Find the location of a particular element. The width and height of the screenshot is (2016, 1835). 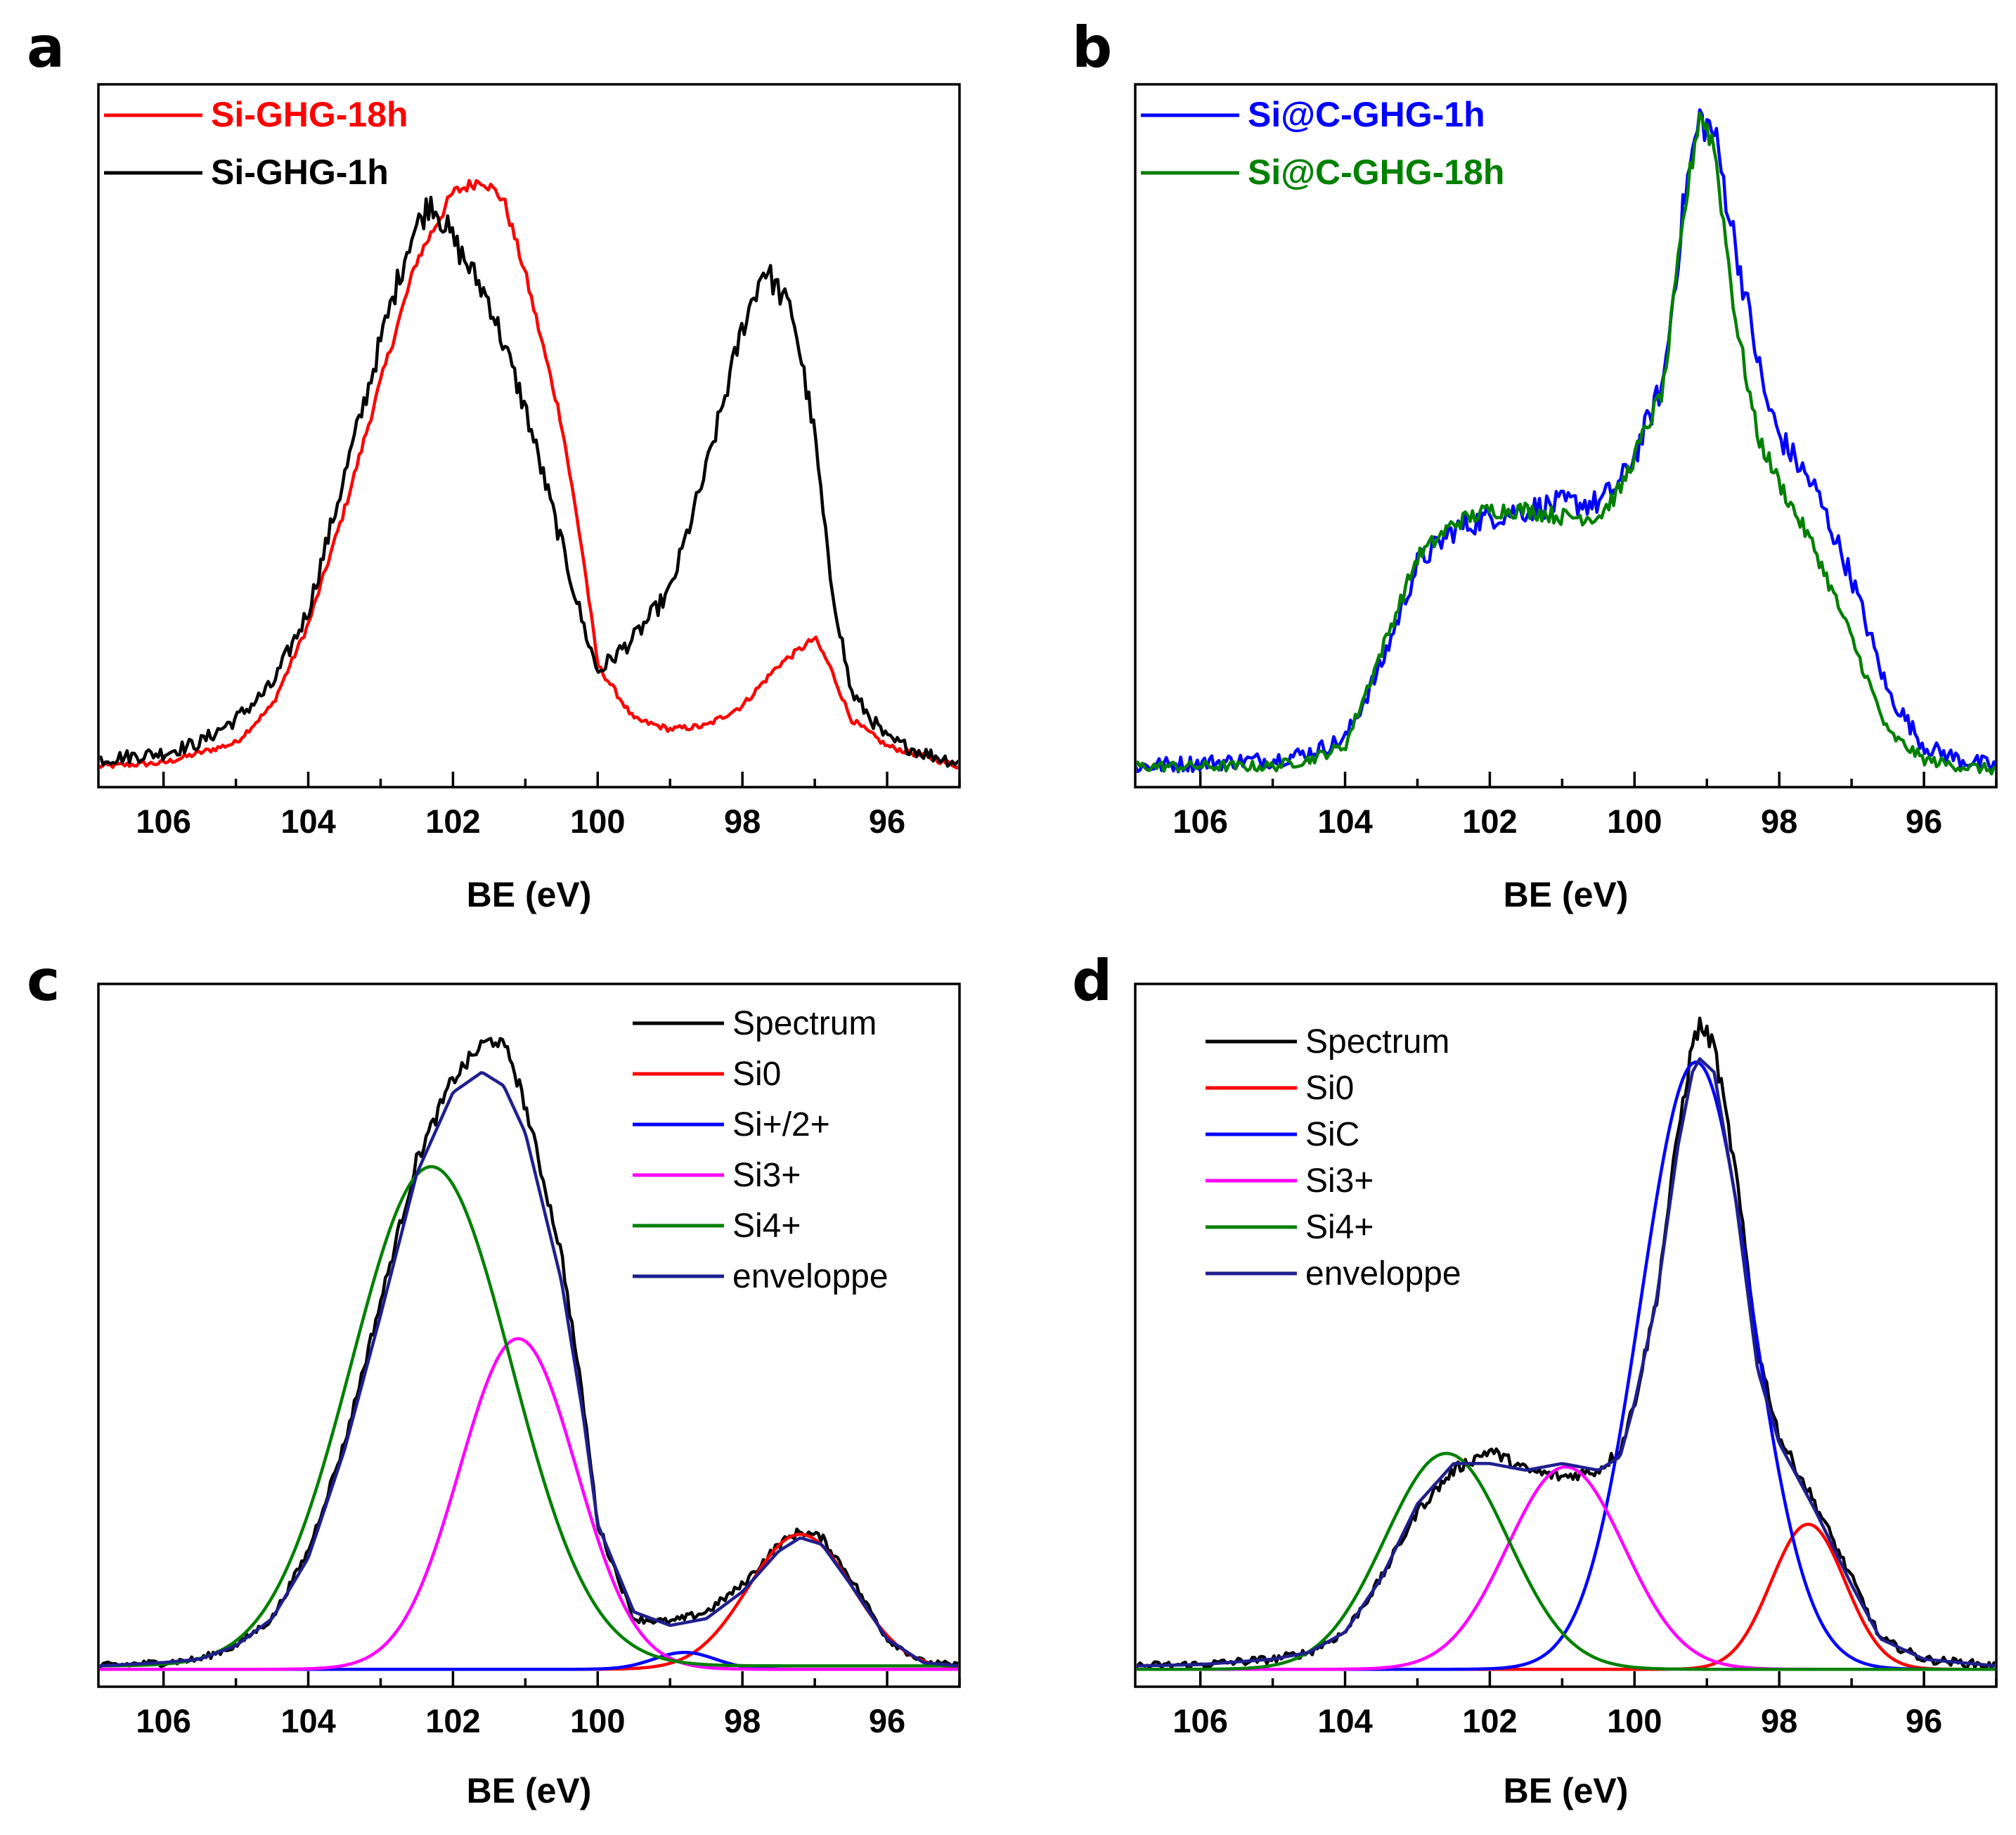

series-line-spectrum is located at coordinates (529, 1354).